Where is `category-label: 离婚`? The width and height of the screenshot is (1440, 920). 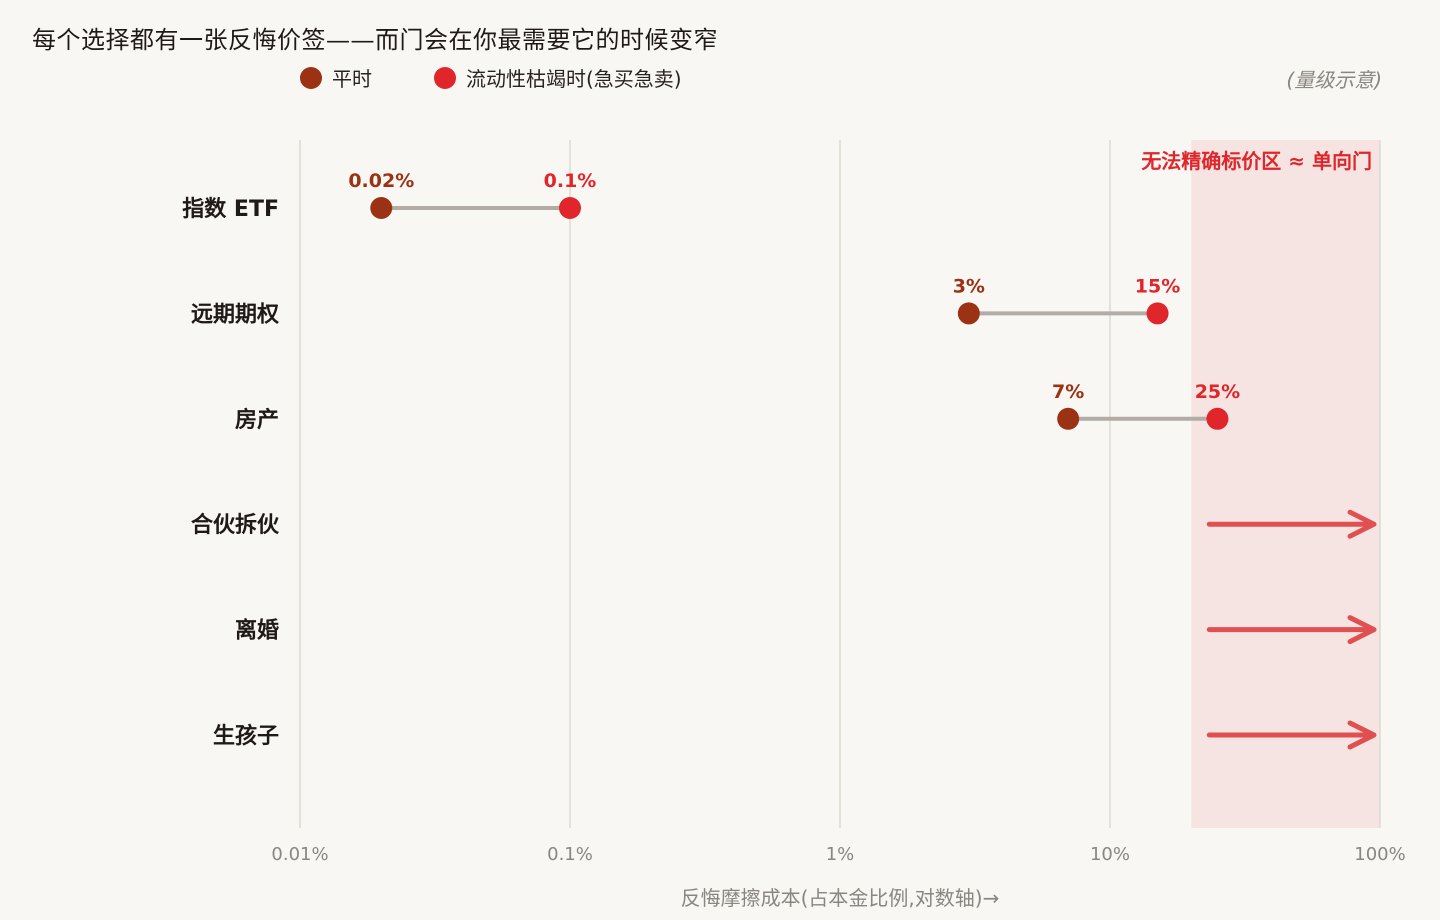 category-label: 离婚 is located at coordinates (257, 631).